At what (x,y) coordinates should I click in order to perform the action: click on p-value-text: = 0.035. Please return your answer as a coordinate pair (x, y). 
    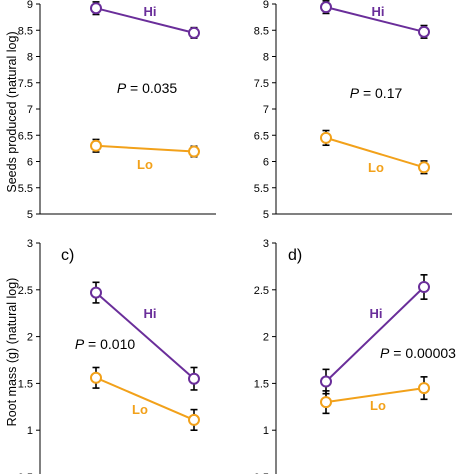
    Looking at the image, I should click on (151, 88).